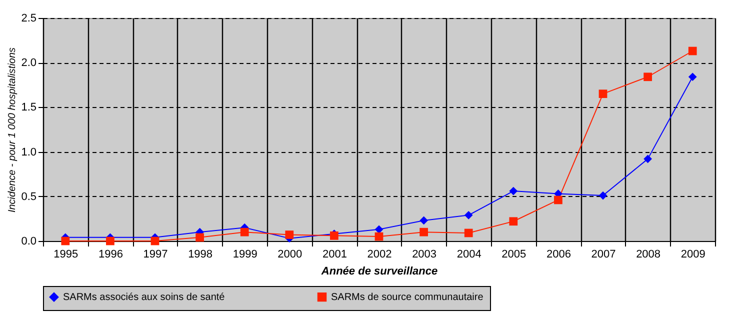 Image resolution: width=730 pixels, height=318 pixels. Describe the element at coordinates (28, 108) in the screenshot. I see `y-tick-label: 1.5` at that location.